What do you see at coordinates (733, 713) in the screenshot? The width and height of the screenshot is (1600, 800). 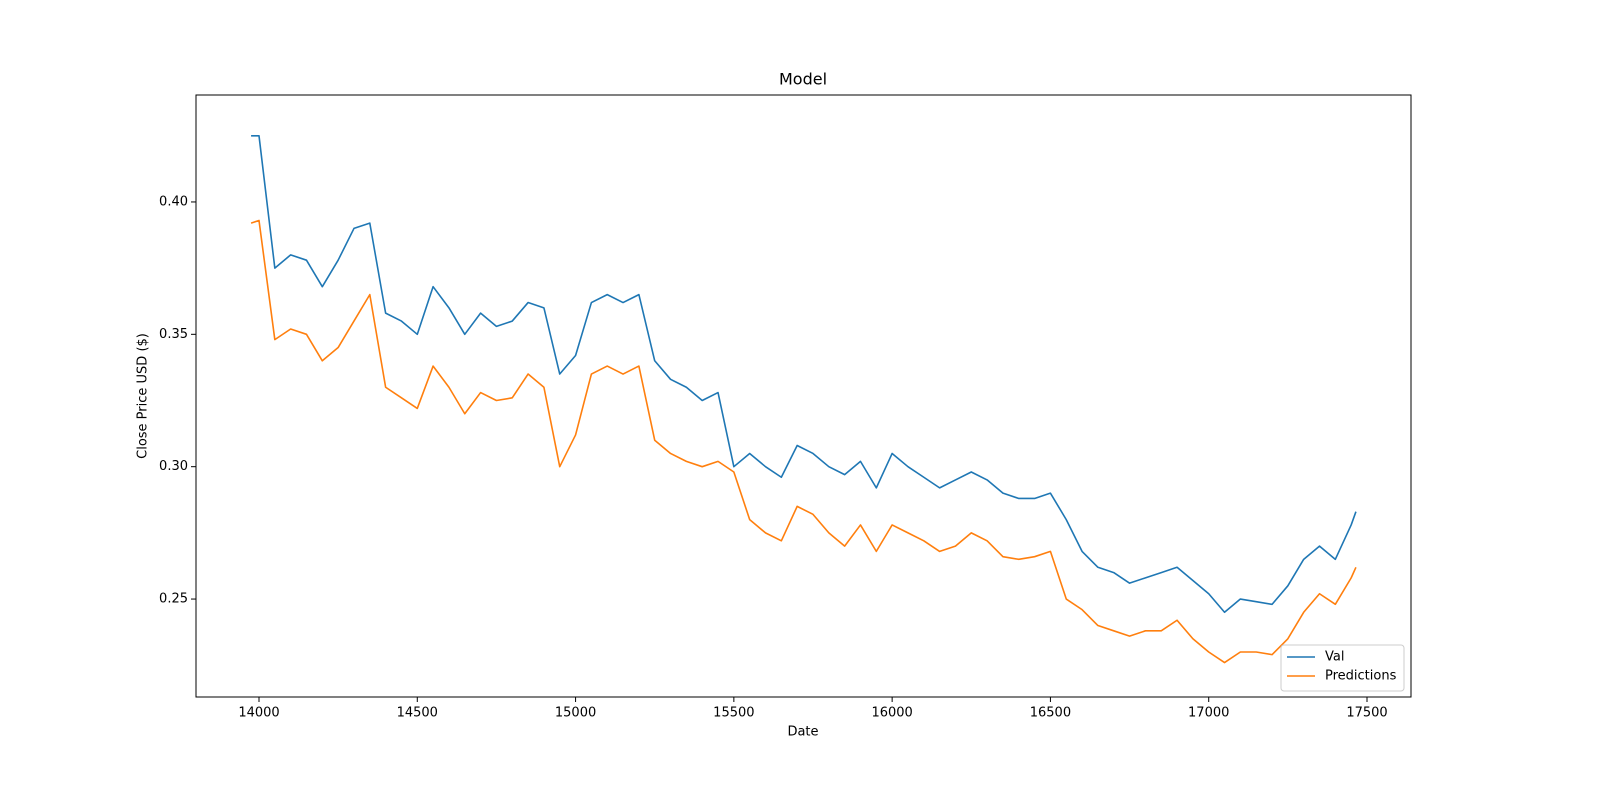 I see `x-tick-label: 15500` at bounding box center [733, 713].